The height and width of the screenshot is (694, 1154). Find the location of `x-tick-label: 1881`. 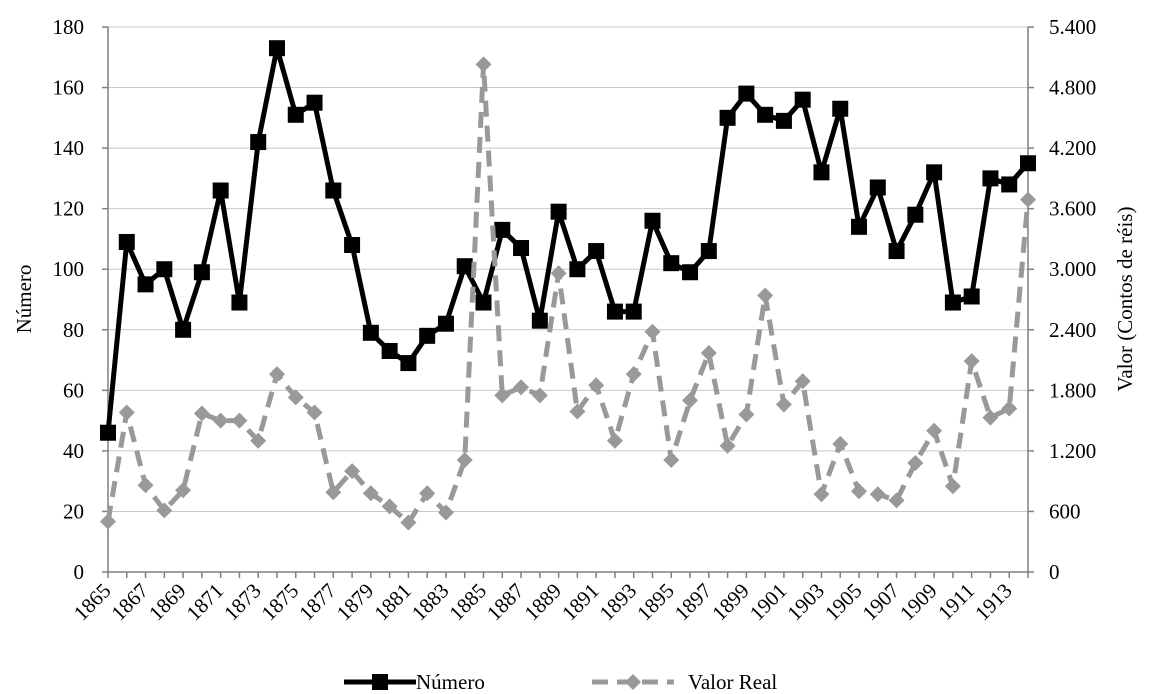

x-tick-label: 1881 is located at coordinates (392, 602).